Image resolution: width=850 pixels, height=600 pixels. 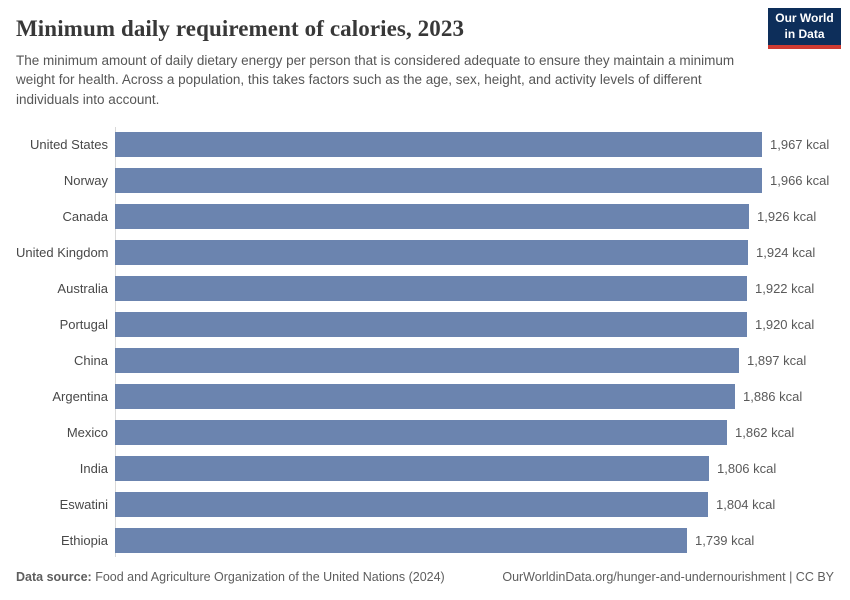 What do you see at coordinates (83, 324) in the screenshot?
I see `country-label: Portugal` at bounding box center [83, 324].